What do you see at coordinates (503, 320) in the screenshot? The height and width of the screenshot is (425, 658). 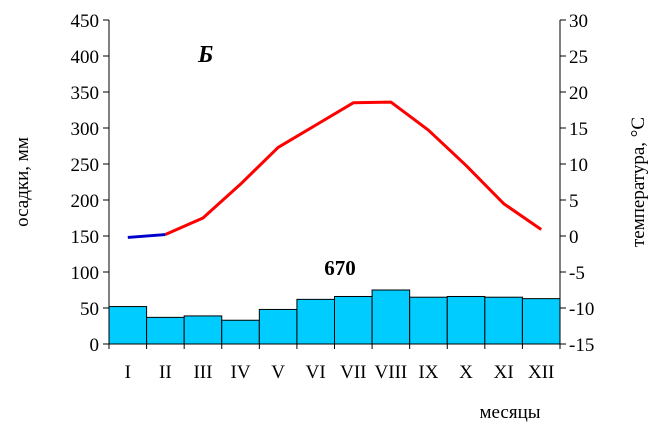 I see `precipitation-bar-XI` at bounding box center [503, 320].